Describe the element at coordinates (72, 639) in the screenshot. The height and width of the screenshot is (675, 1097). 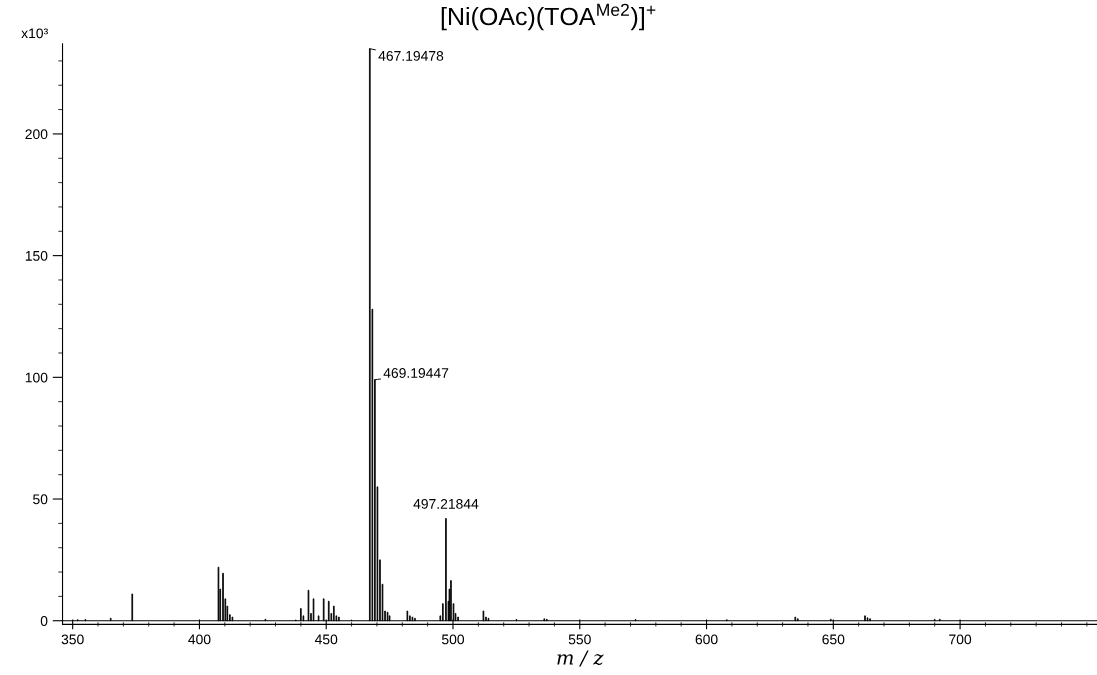
I see `x-tick-label: 350` at that location.